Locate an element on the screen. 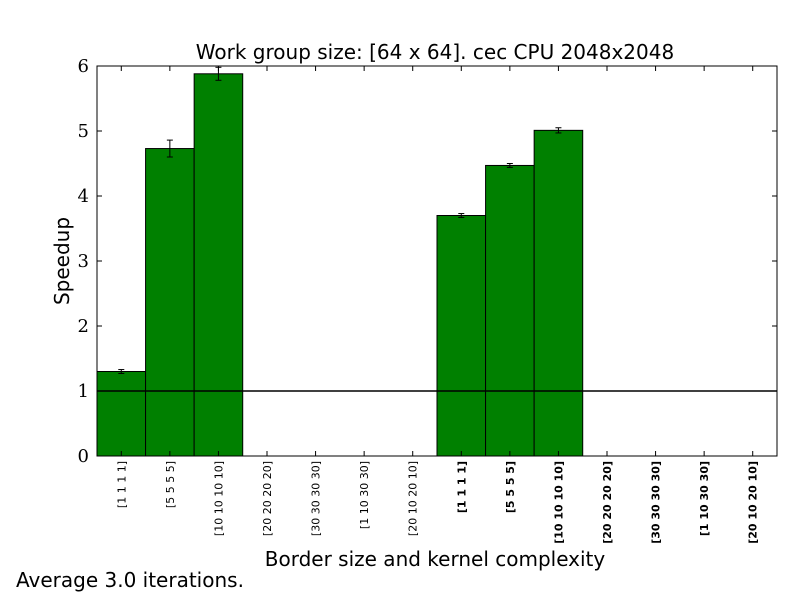 This screenshot has width=800, height=600. y-tick-label: 4 is located at coordinates (83, 196).